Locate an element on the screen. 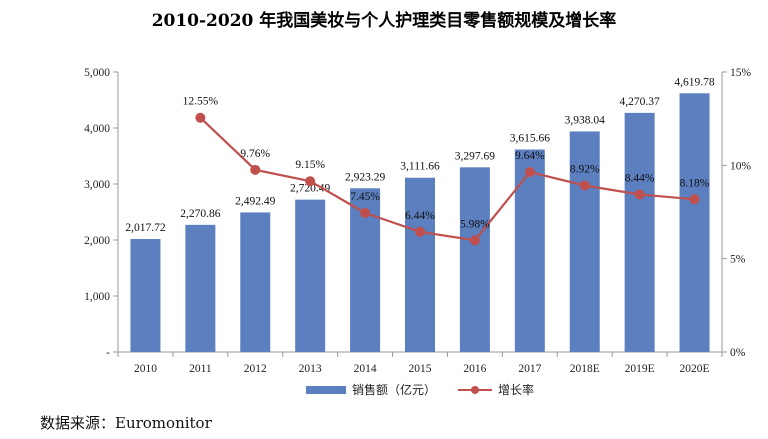 The height and width of the screenshot is (439, 768). growth-data-label: 12.55% is located at coordinates (201, 102).